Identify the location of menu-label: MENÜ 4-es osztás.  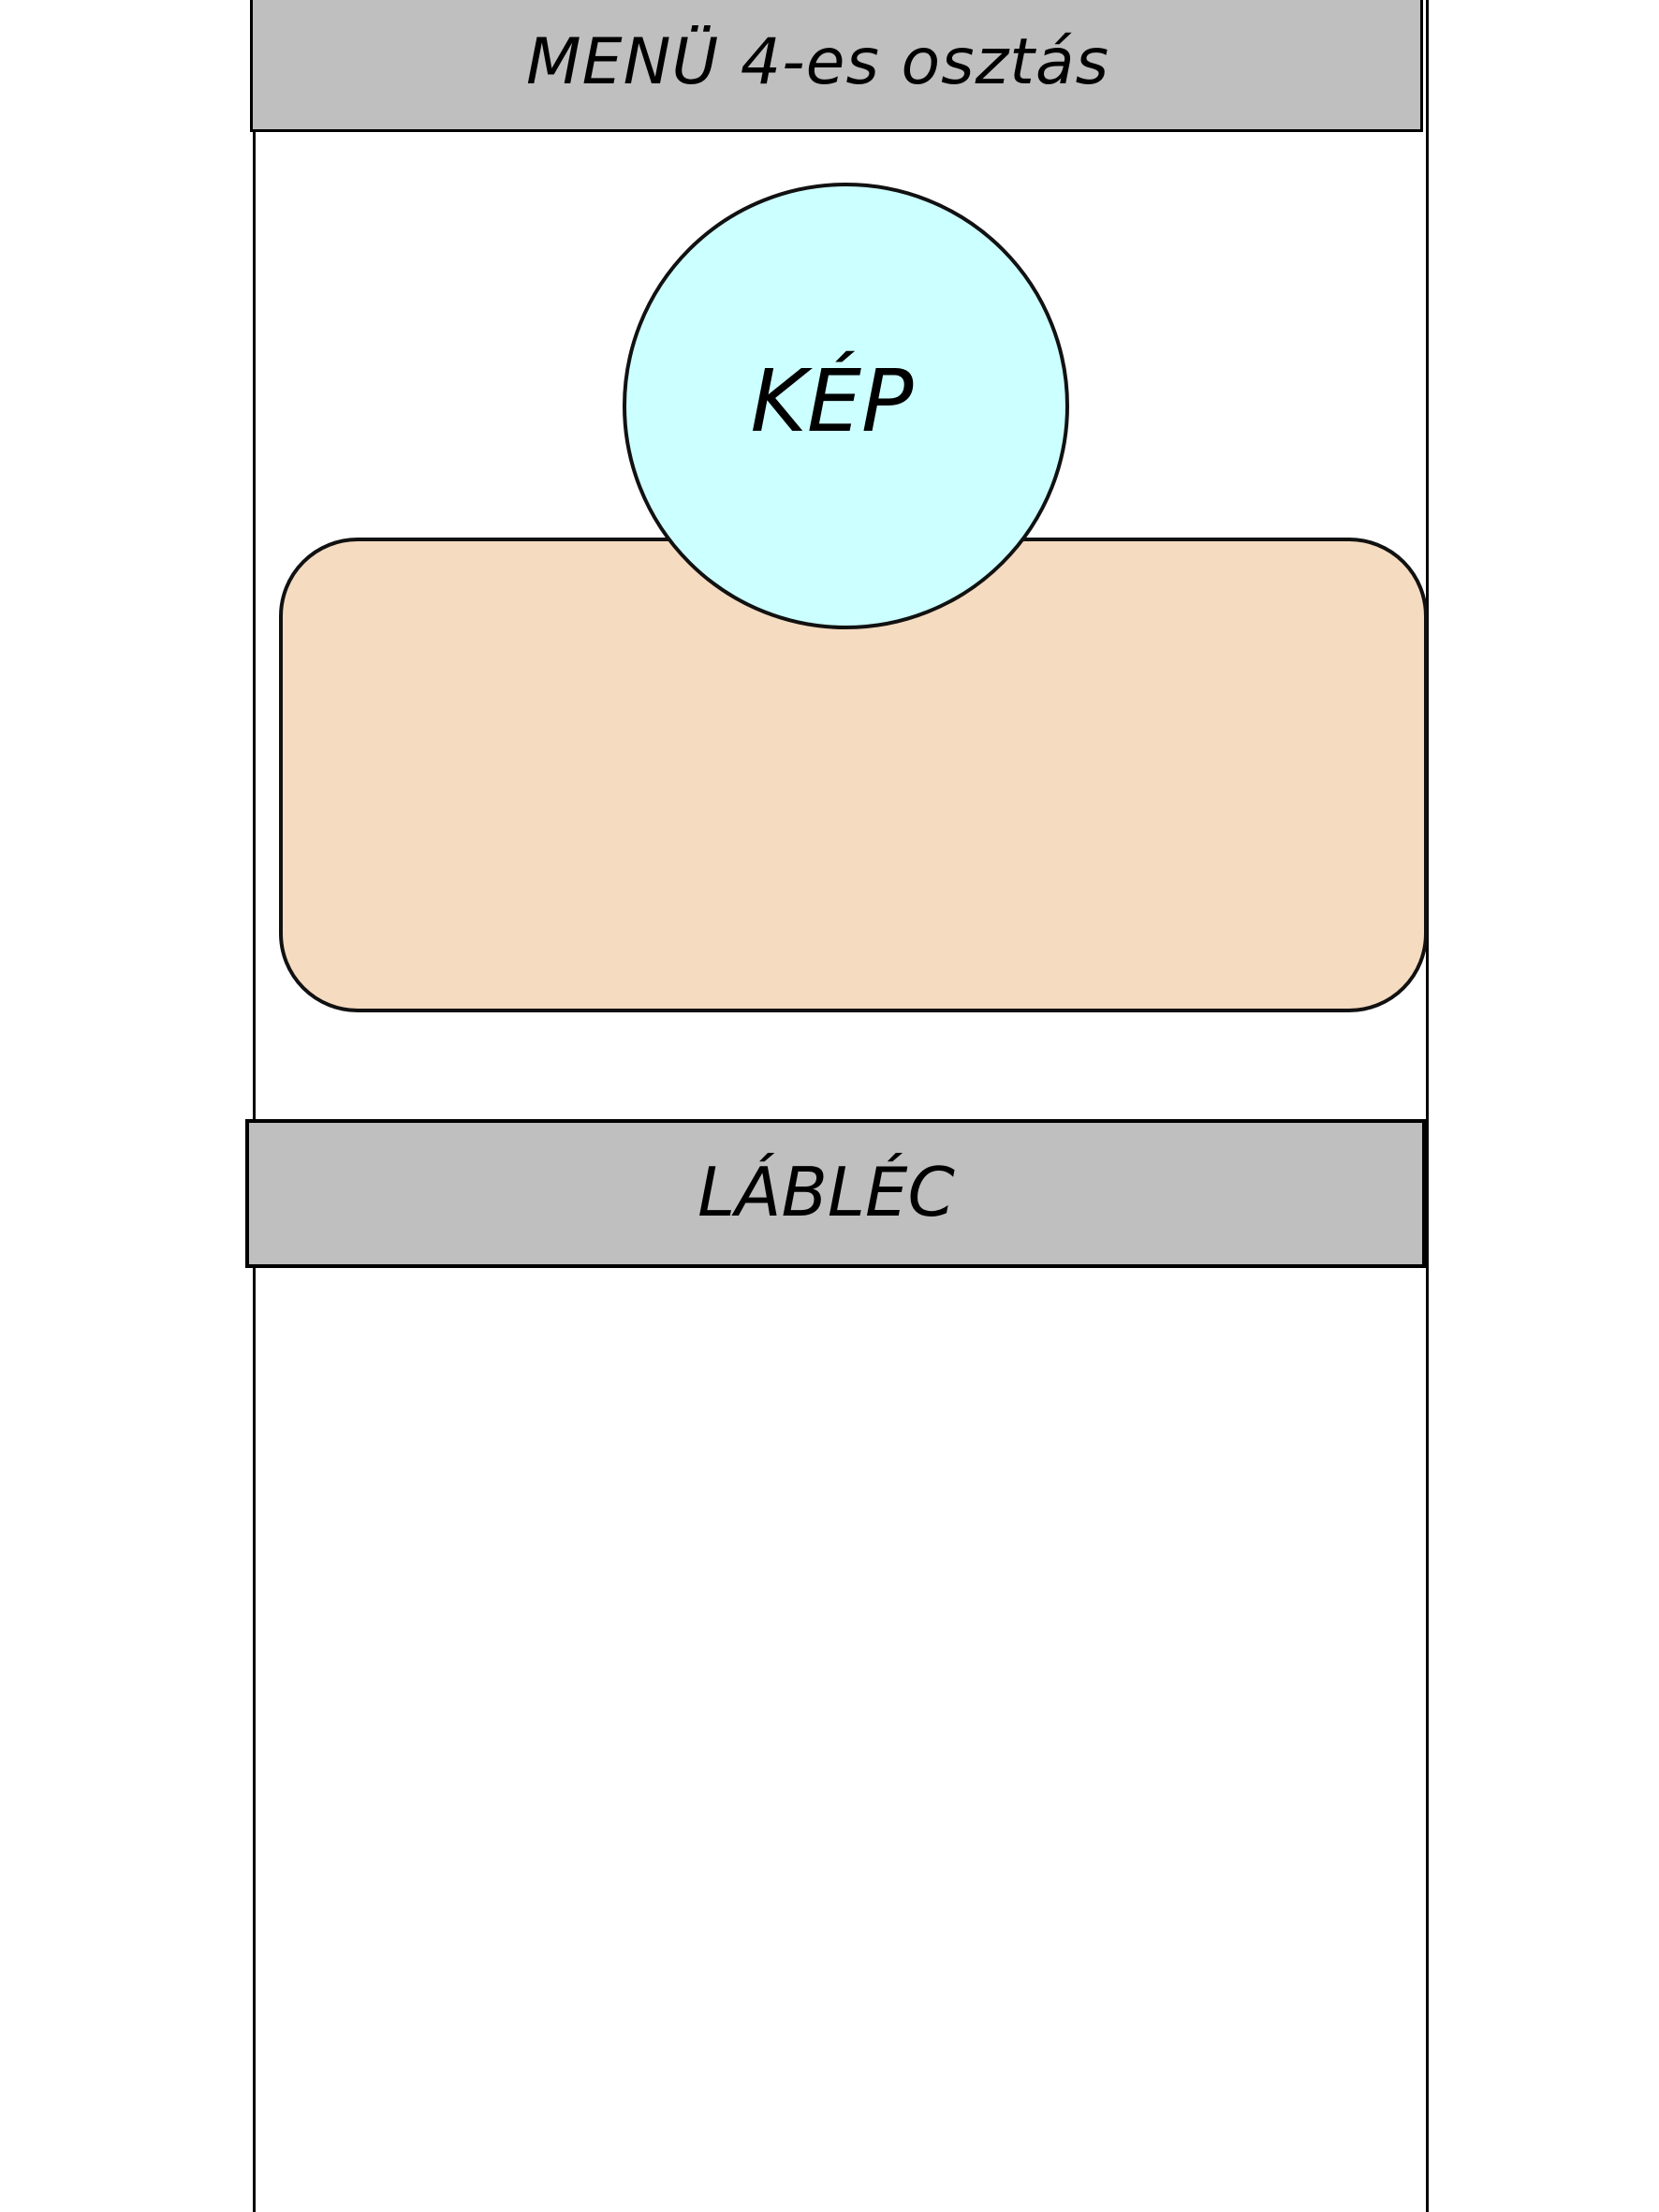
(817, 62).